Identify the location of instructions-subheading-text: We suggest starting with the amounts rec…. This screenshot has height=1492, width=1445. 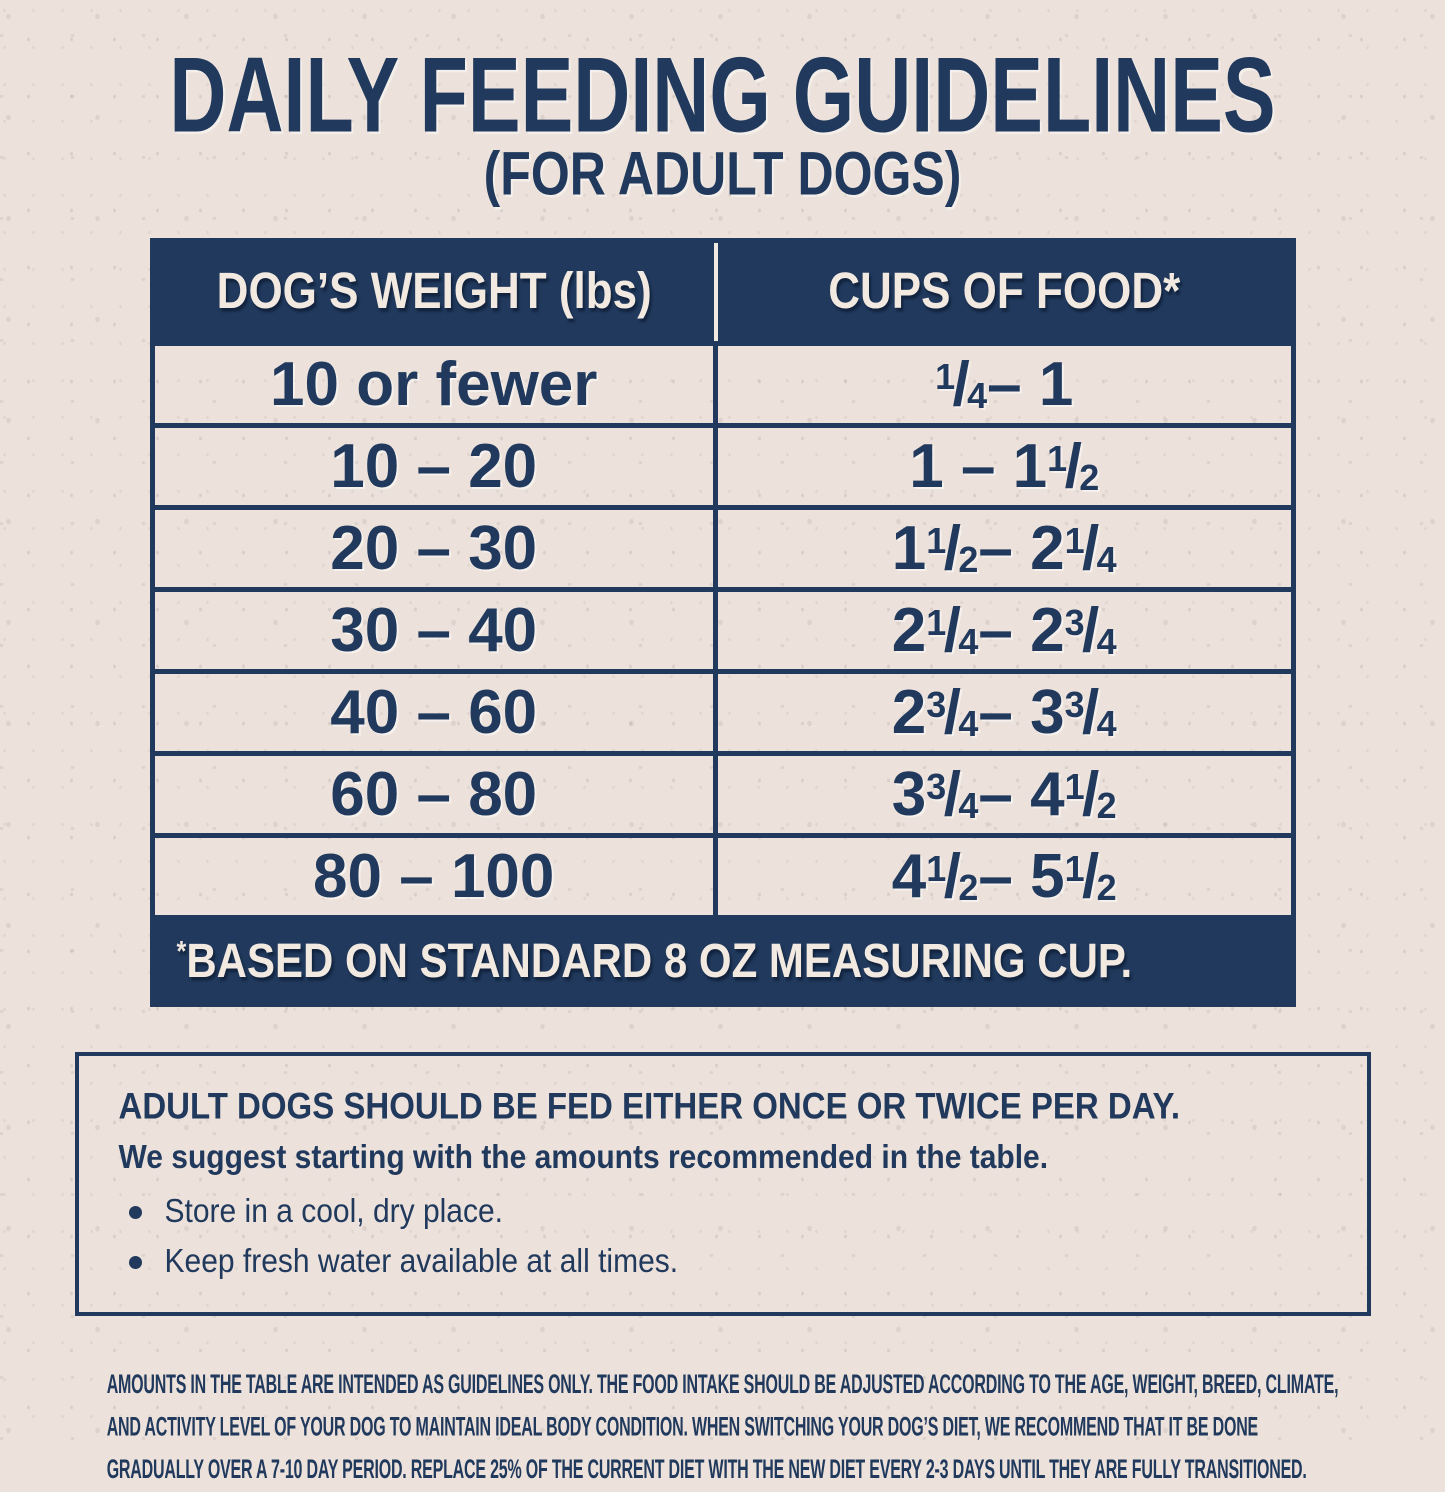
(583, 1157).